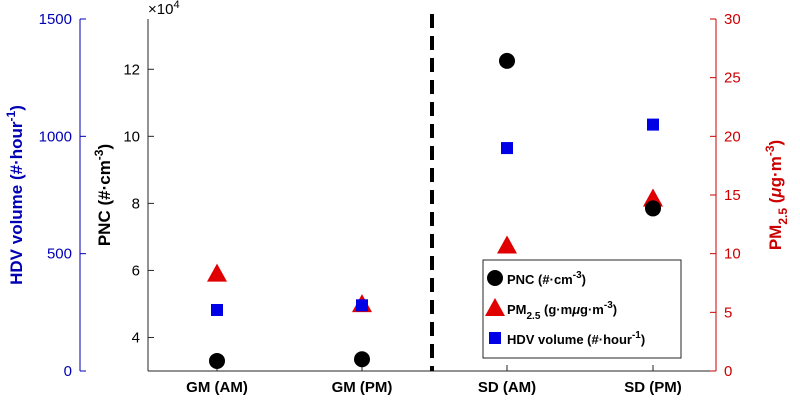 The height and width of the screenshot is (400, 800). Describe the element at coordinates (434, 380) in the screenshot. I see `category-axis: GM (AM) GM (PM) SD (AM) SD (PM)` at that location.